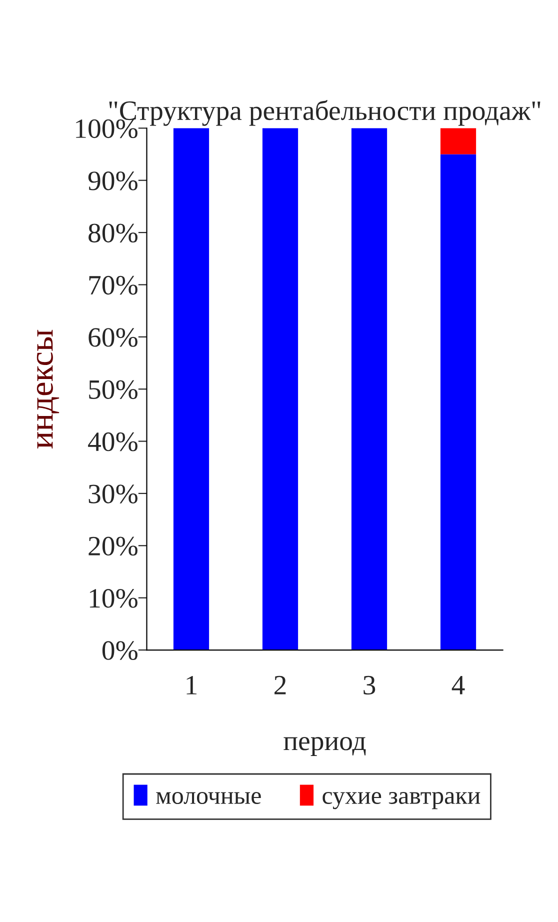  What do you see at coordinates (113, 181) in the screenshot?
I see `y-tick-label: 90%` at bounding box center [113, 181].